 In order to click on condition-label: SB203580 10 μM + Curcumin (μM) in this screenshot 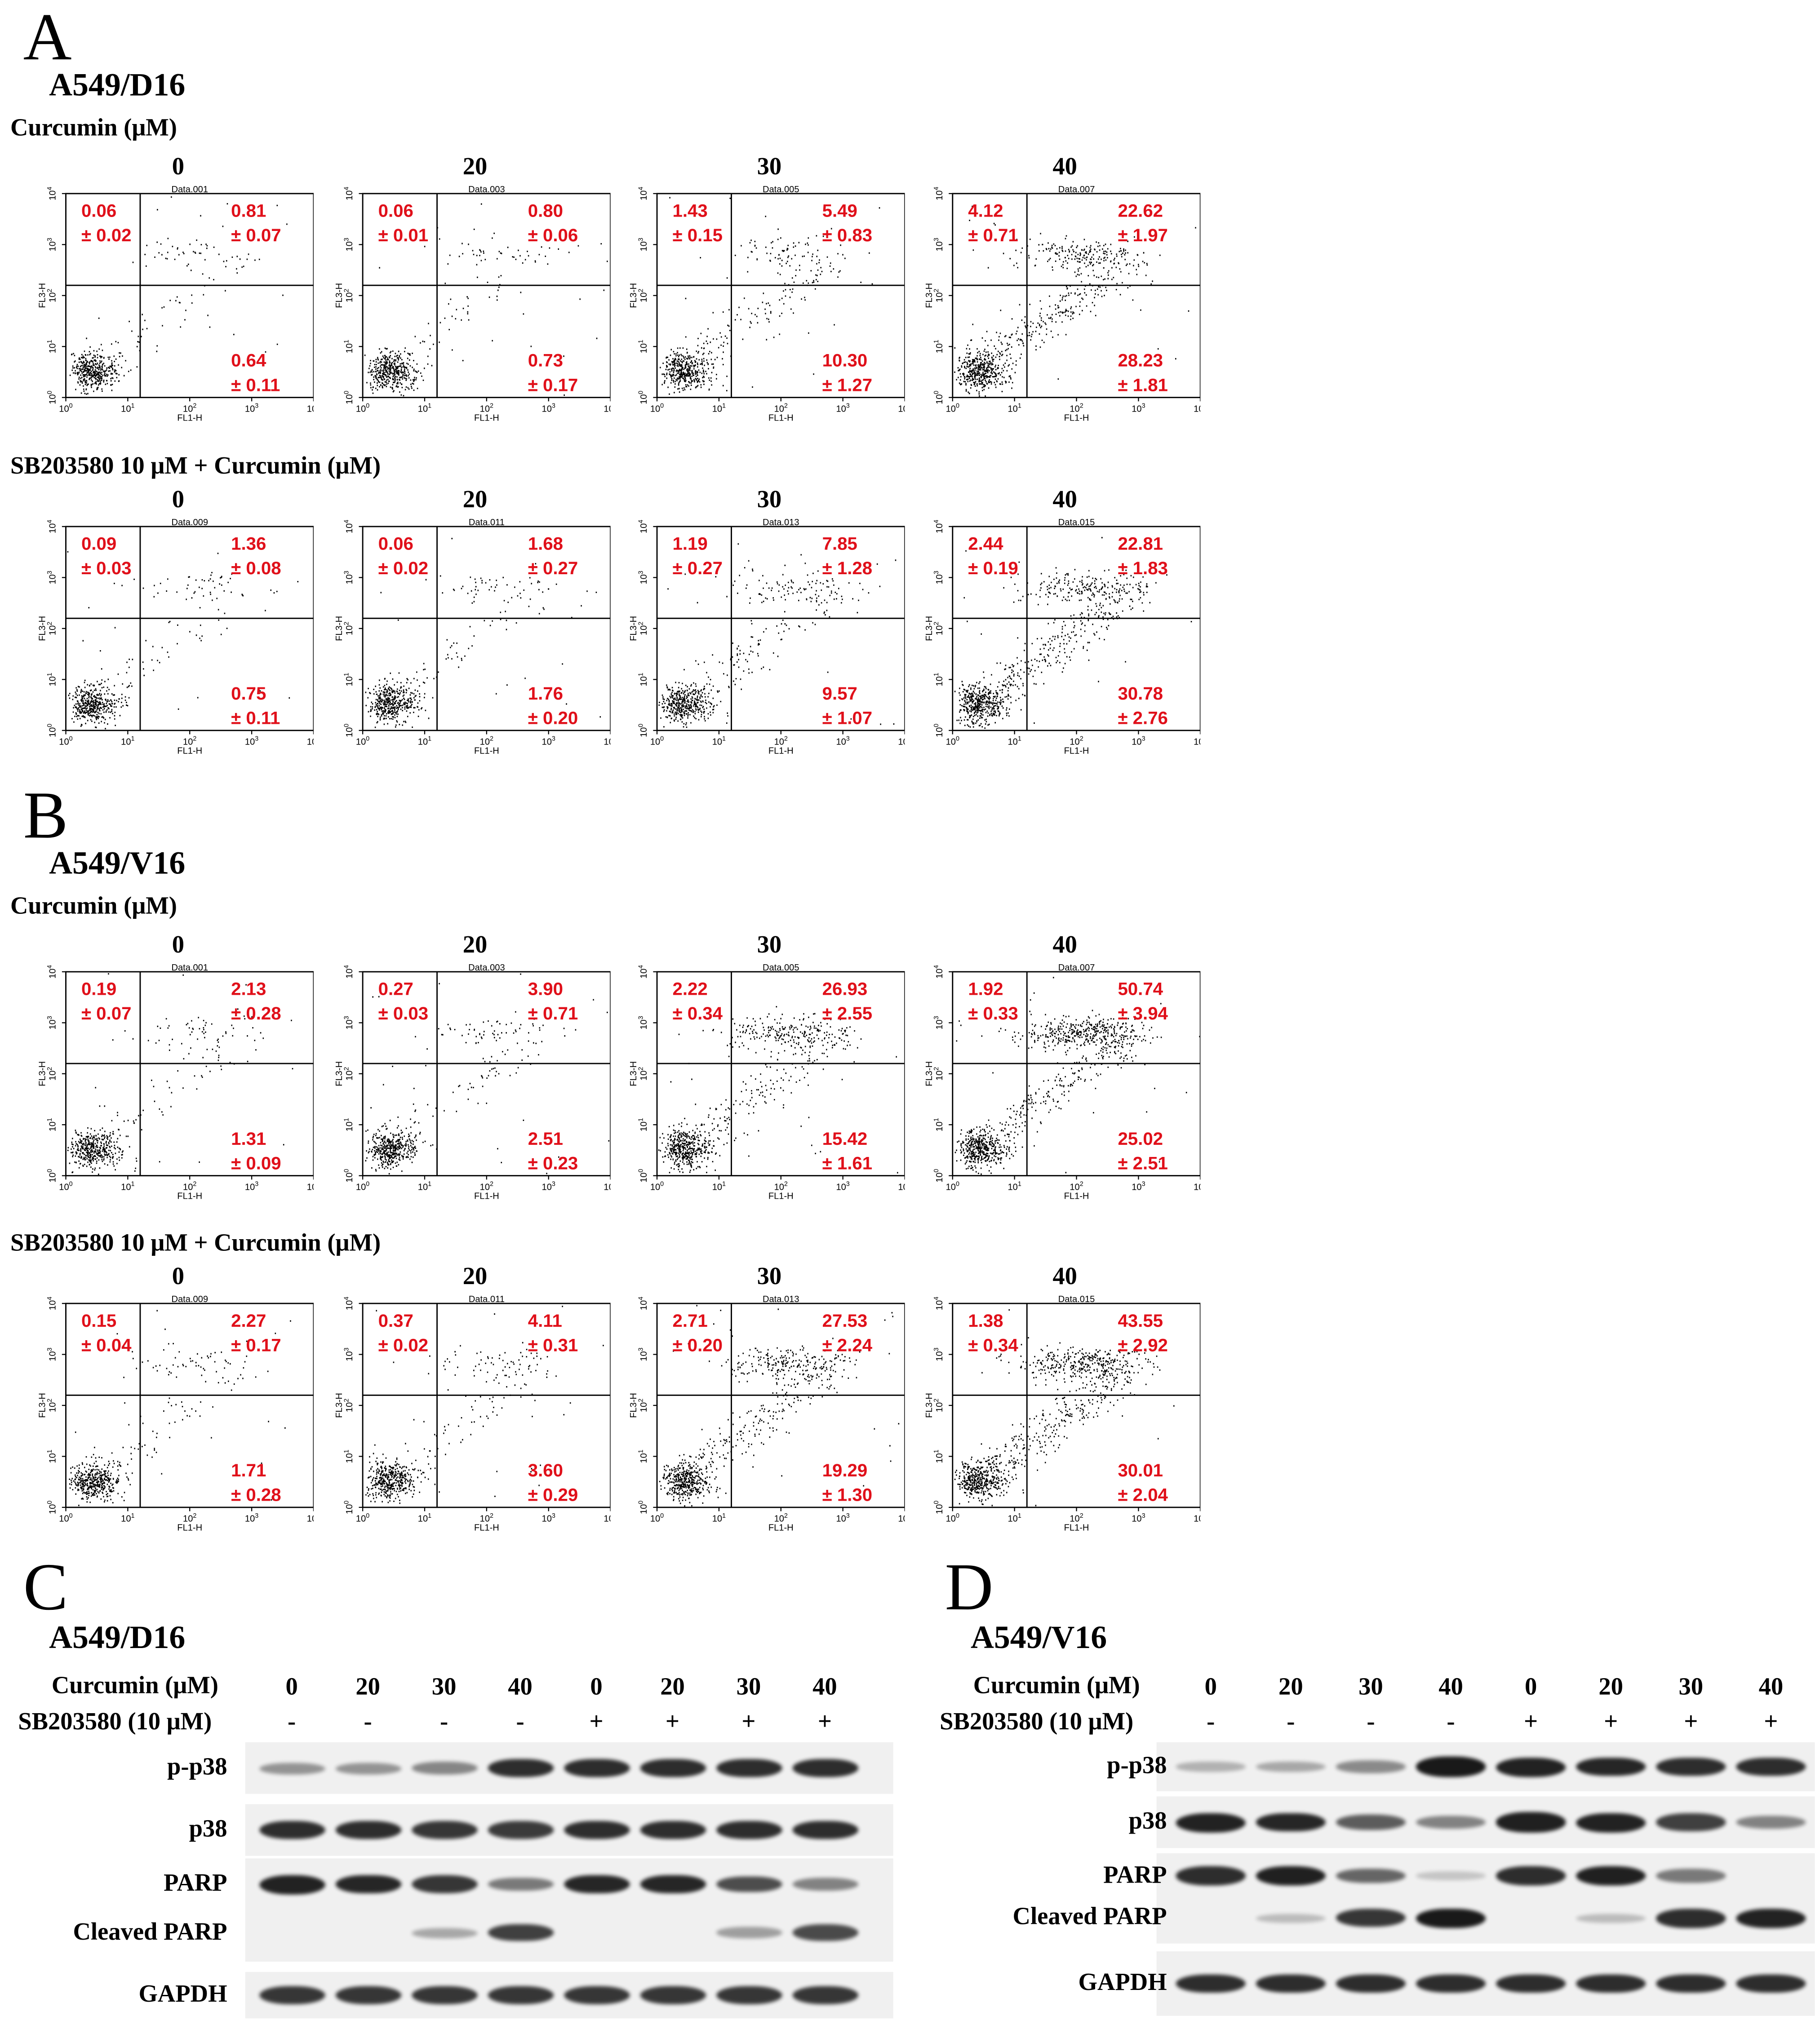, I will do `click(196, 1243)`.